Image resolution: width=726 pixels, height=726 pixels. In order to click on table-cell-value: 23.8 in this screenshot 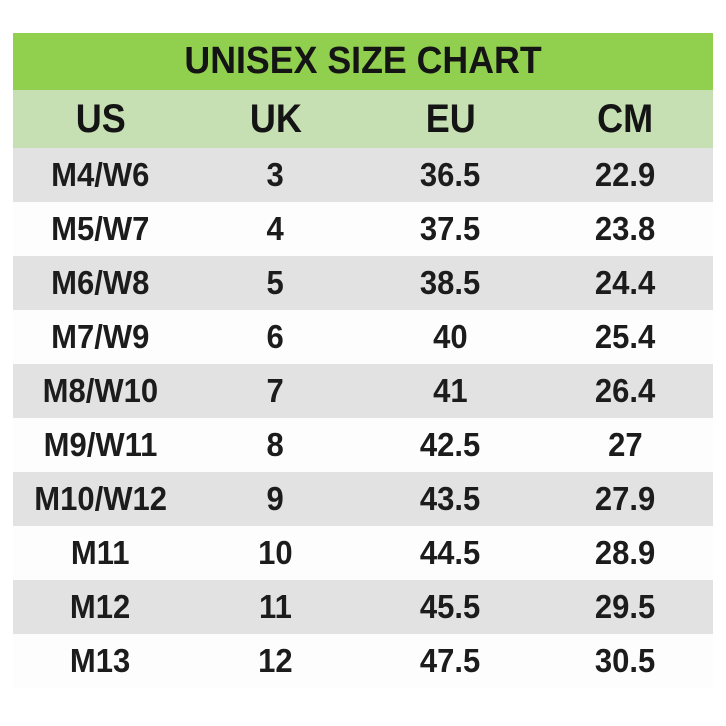, I will do `click(625, 228)`.